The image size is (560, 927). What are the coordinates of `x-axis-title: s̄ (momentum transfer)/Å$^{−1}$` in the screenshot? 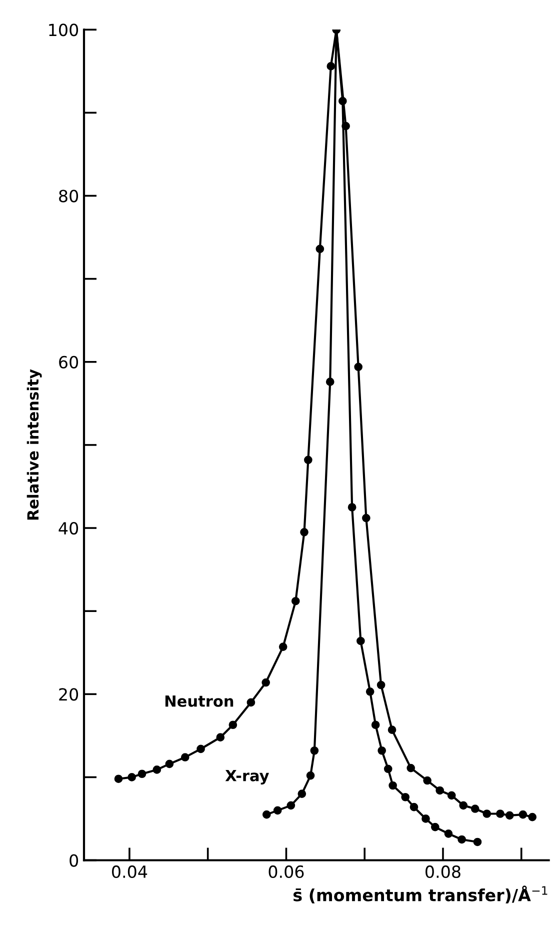 It's located at (420, 895).